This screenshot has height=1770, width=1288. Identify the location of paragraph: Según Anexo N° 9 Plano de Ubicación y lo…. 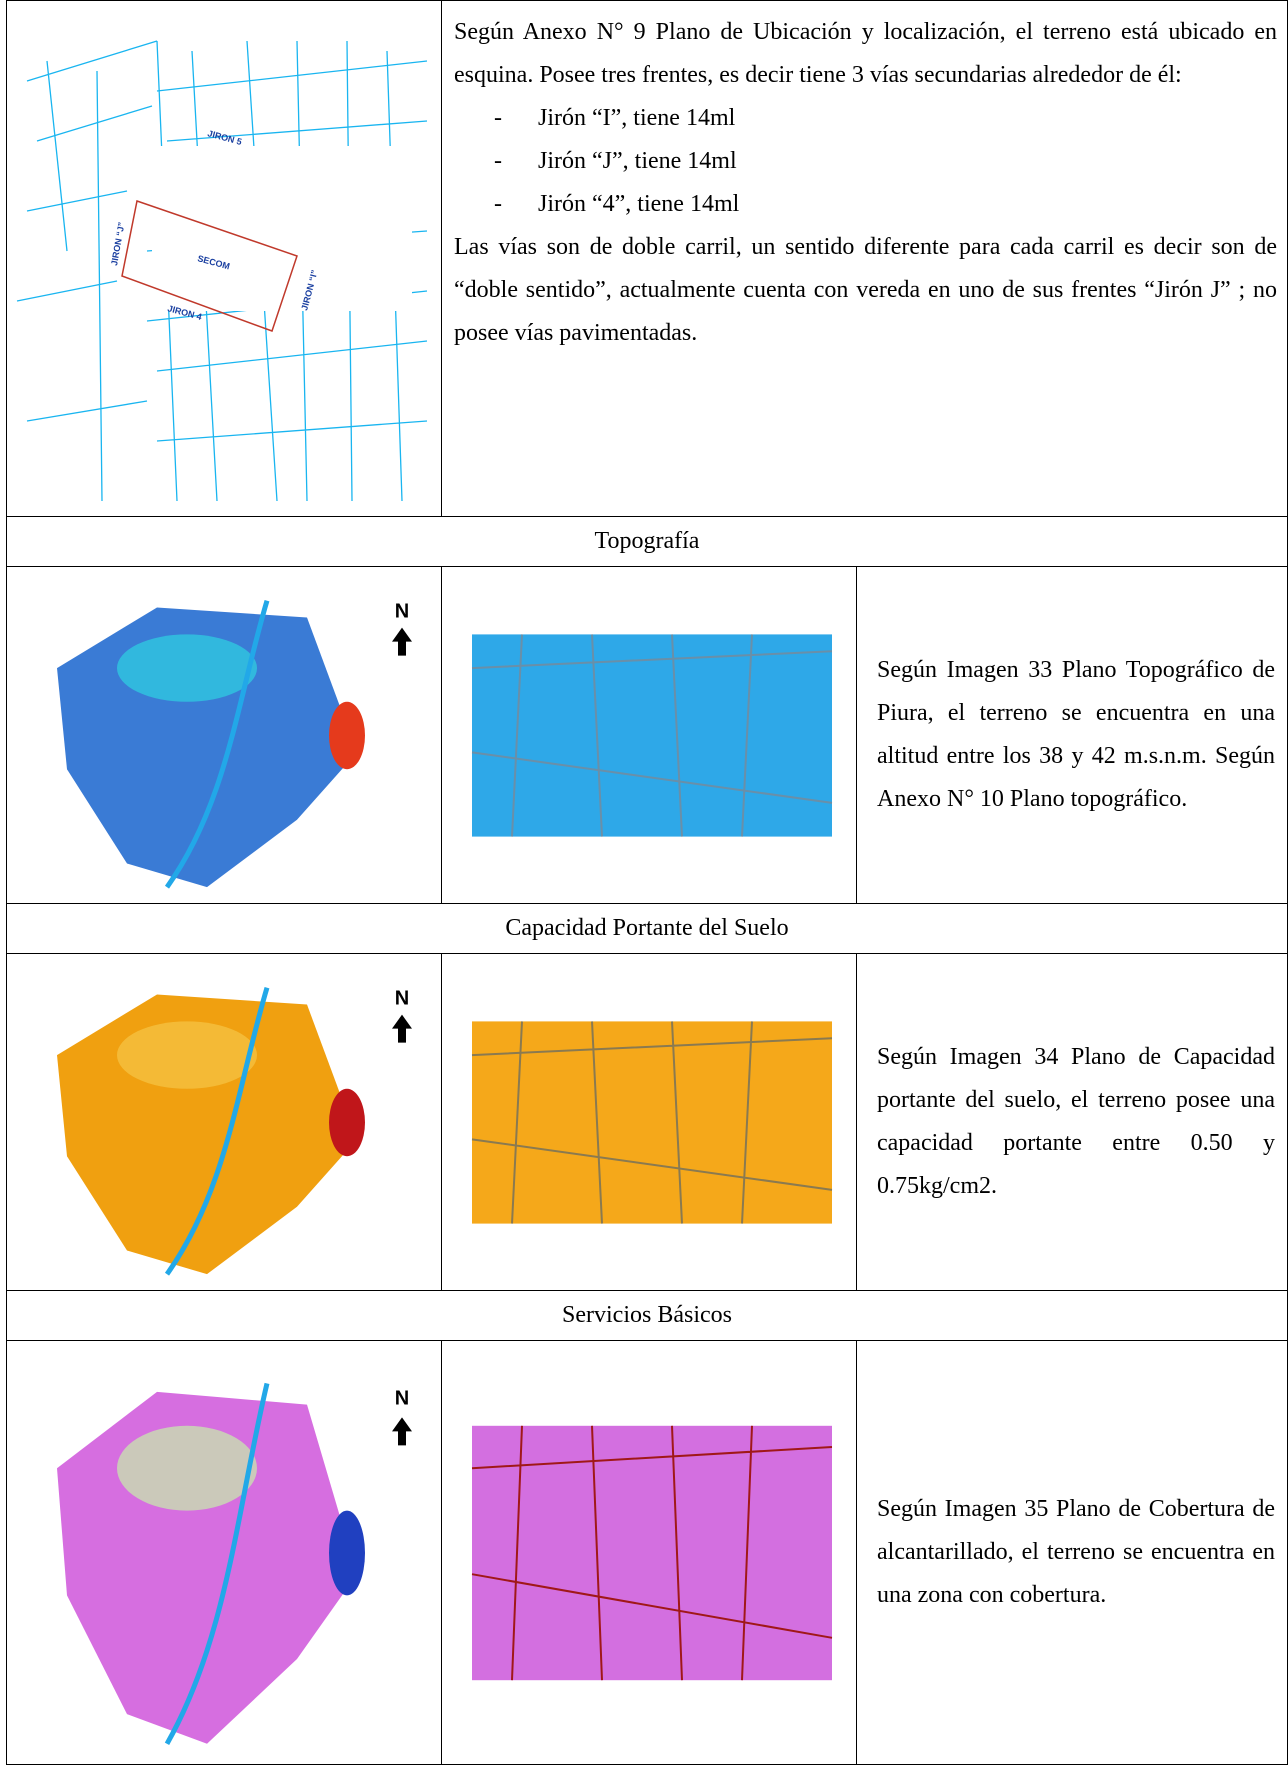
(865, 53).